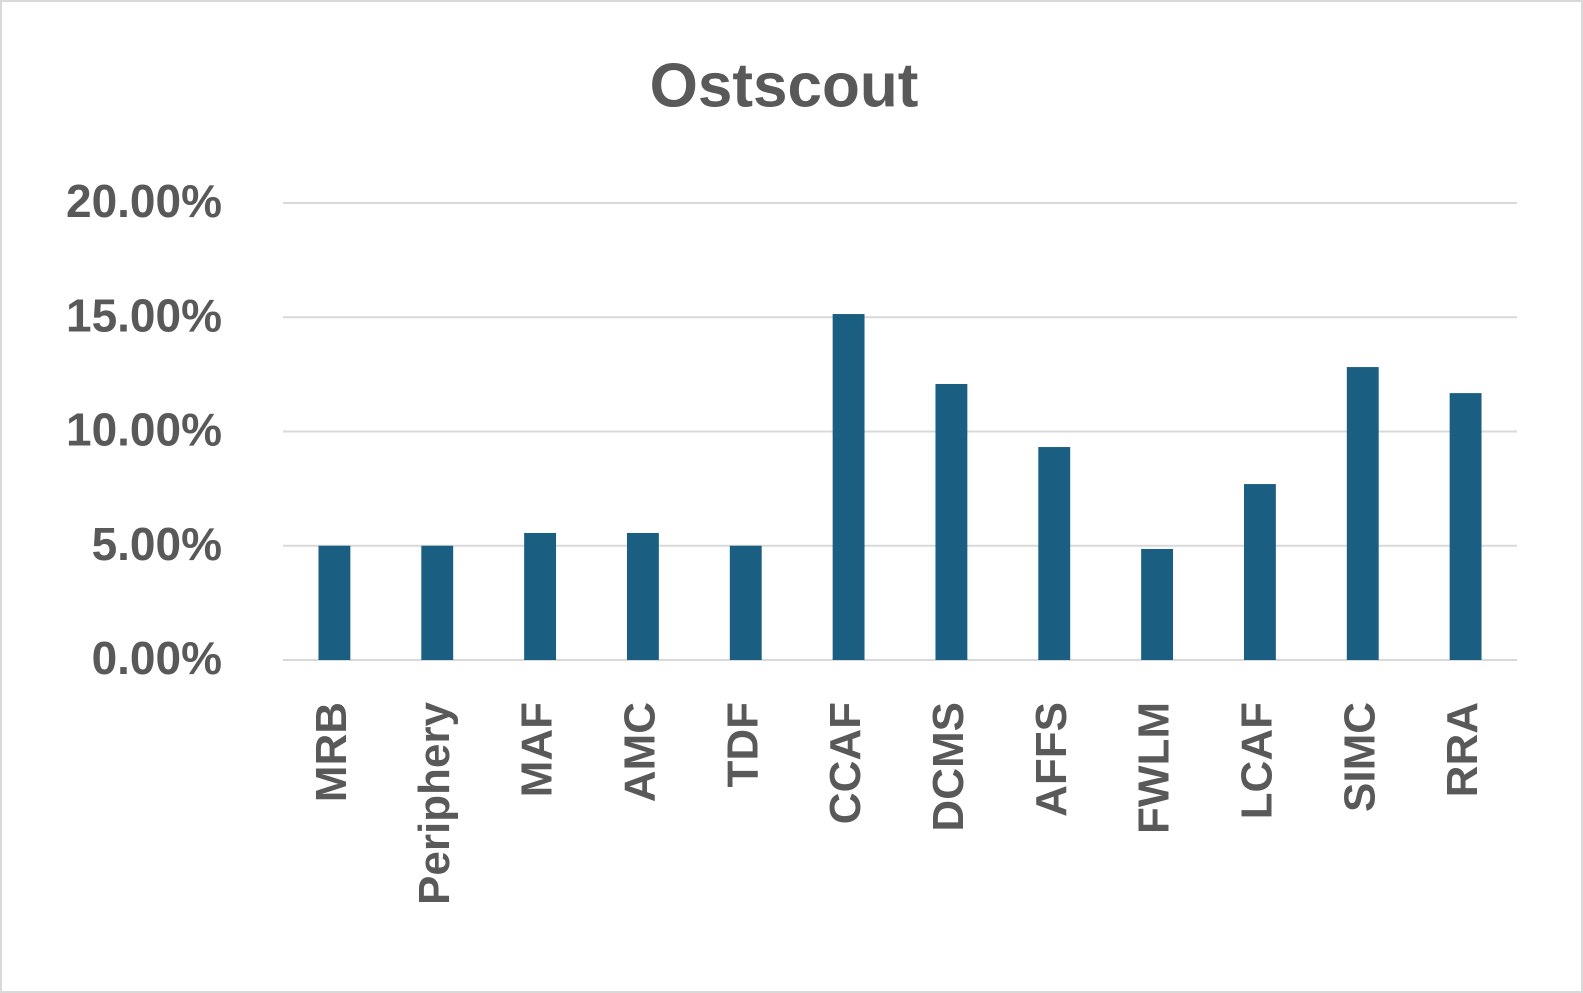 This screenshot has height=993, width=1583. What do you see at coordinates (537, 749) in the screenshot?
I see `x-tick-label: MAF` at bounding box center [537, 749].